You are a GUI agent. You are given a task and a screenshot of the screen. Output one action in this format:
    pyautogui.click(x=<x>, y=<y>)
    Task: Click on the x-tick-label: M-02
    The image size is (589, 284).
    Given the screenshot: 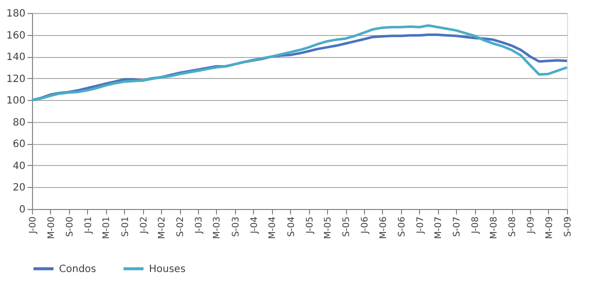 What is the action you would take?
    pyautogui.click(x=162, y=227)
    